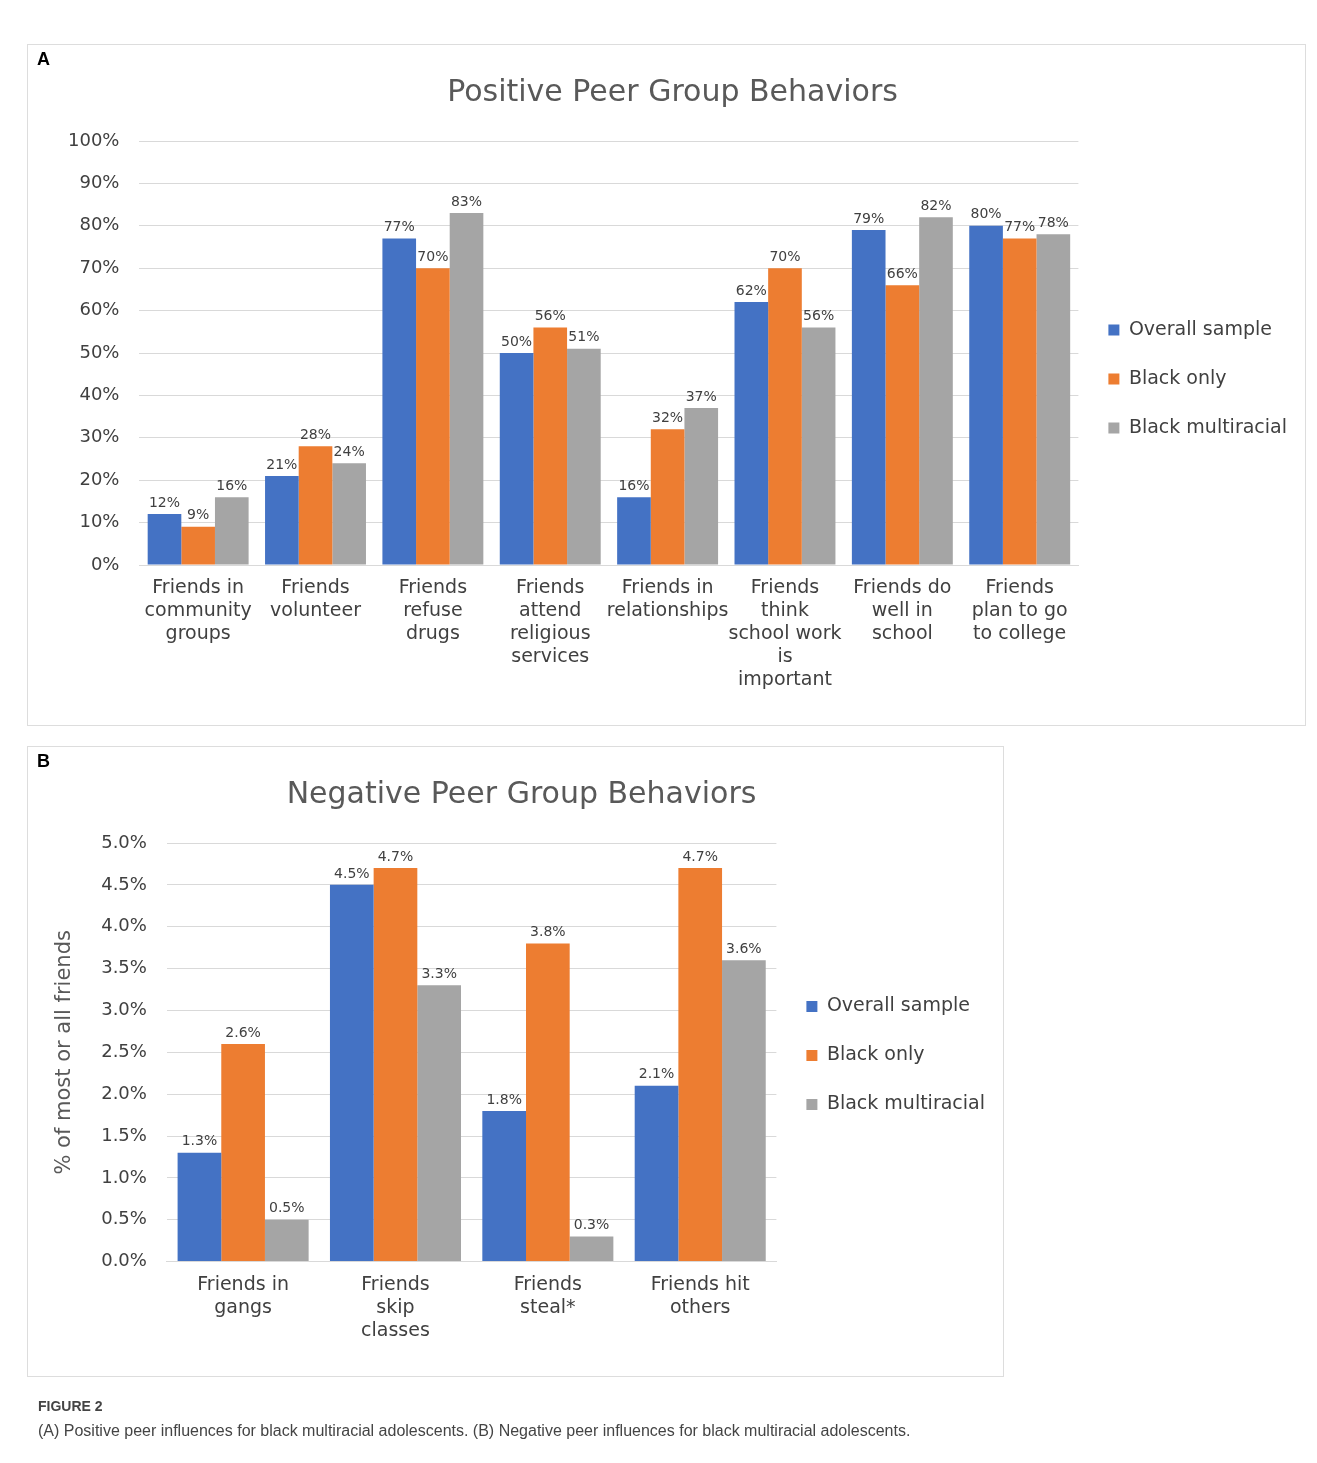 This screenshot has height=1463, width=1317. What do you see at coordinates (124, 883) in the screenshot?
I see `y-tick-label: 4.5%` at bounding box center [124, 883].